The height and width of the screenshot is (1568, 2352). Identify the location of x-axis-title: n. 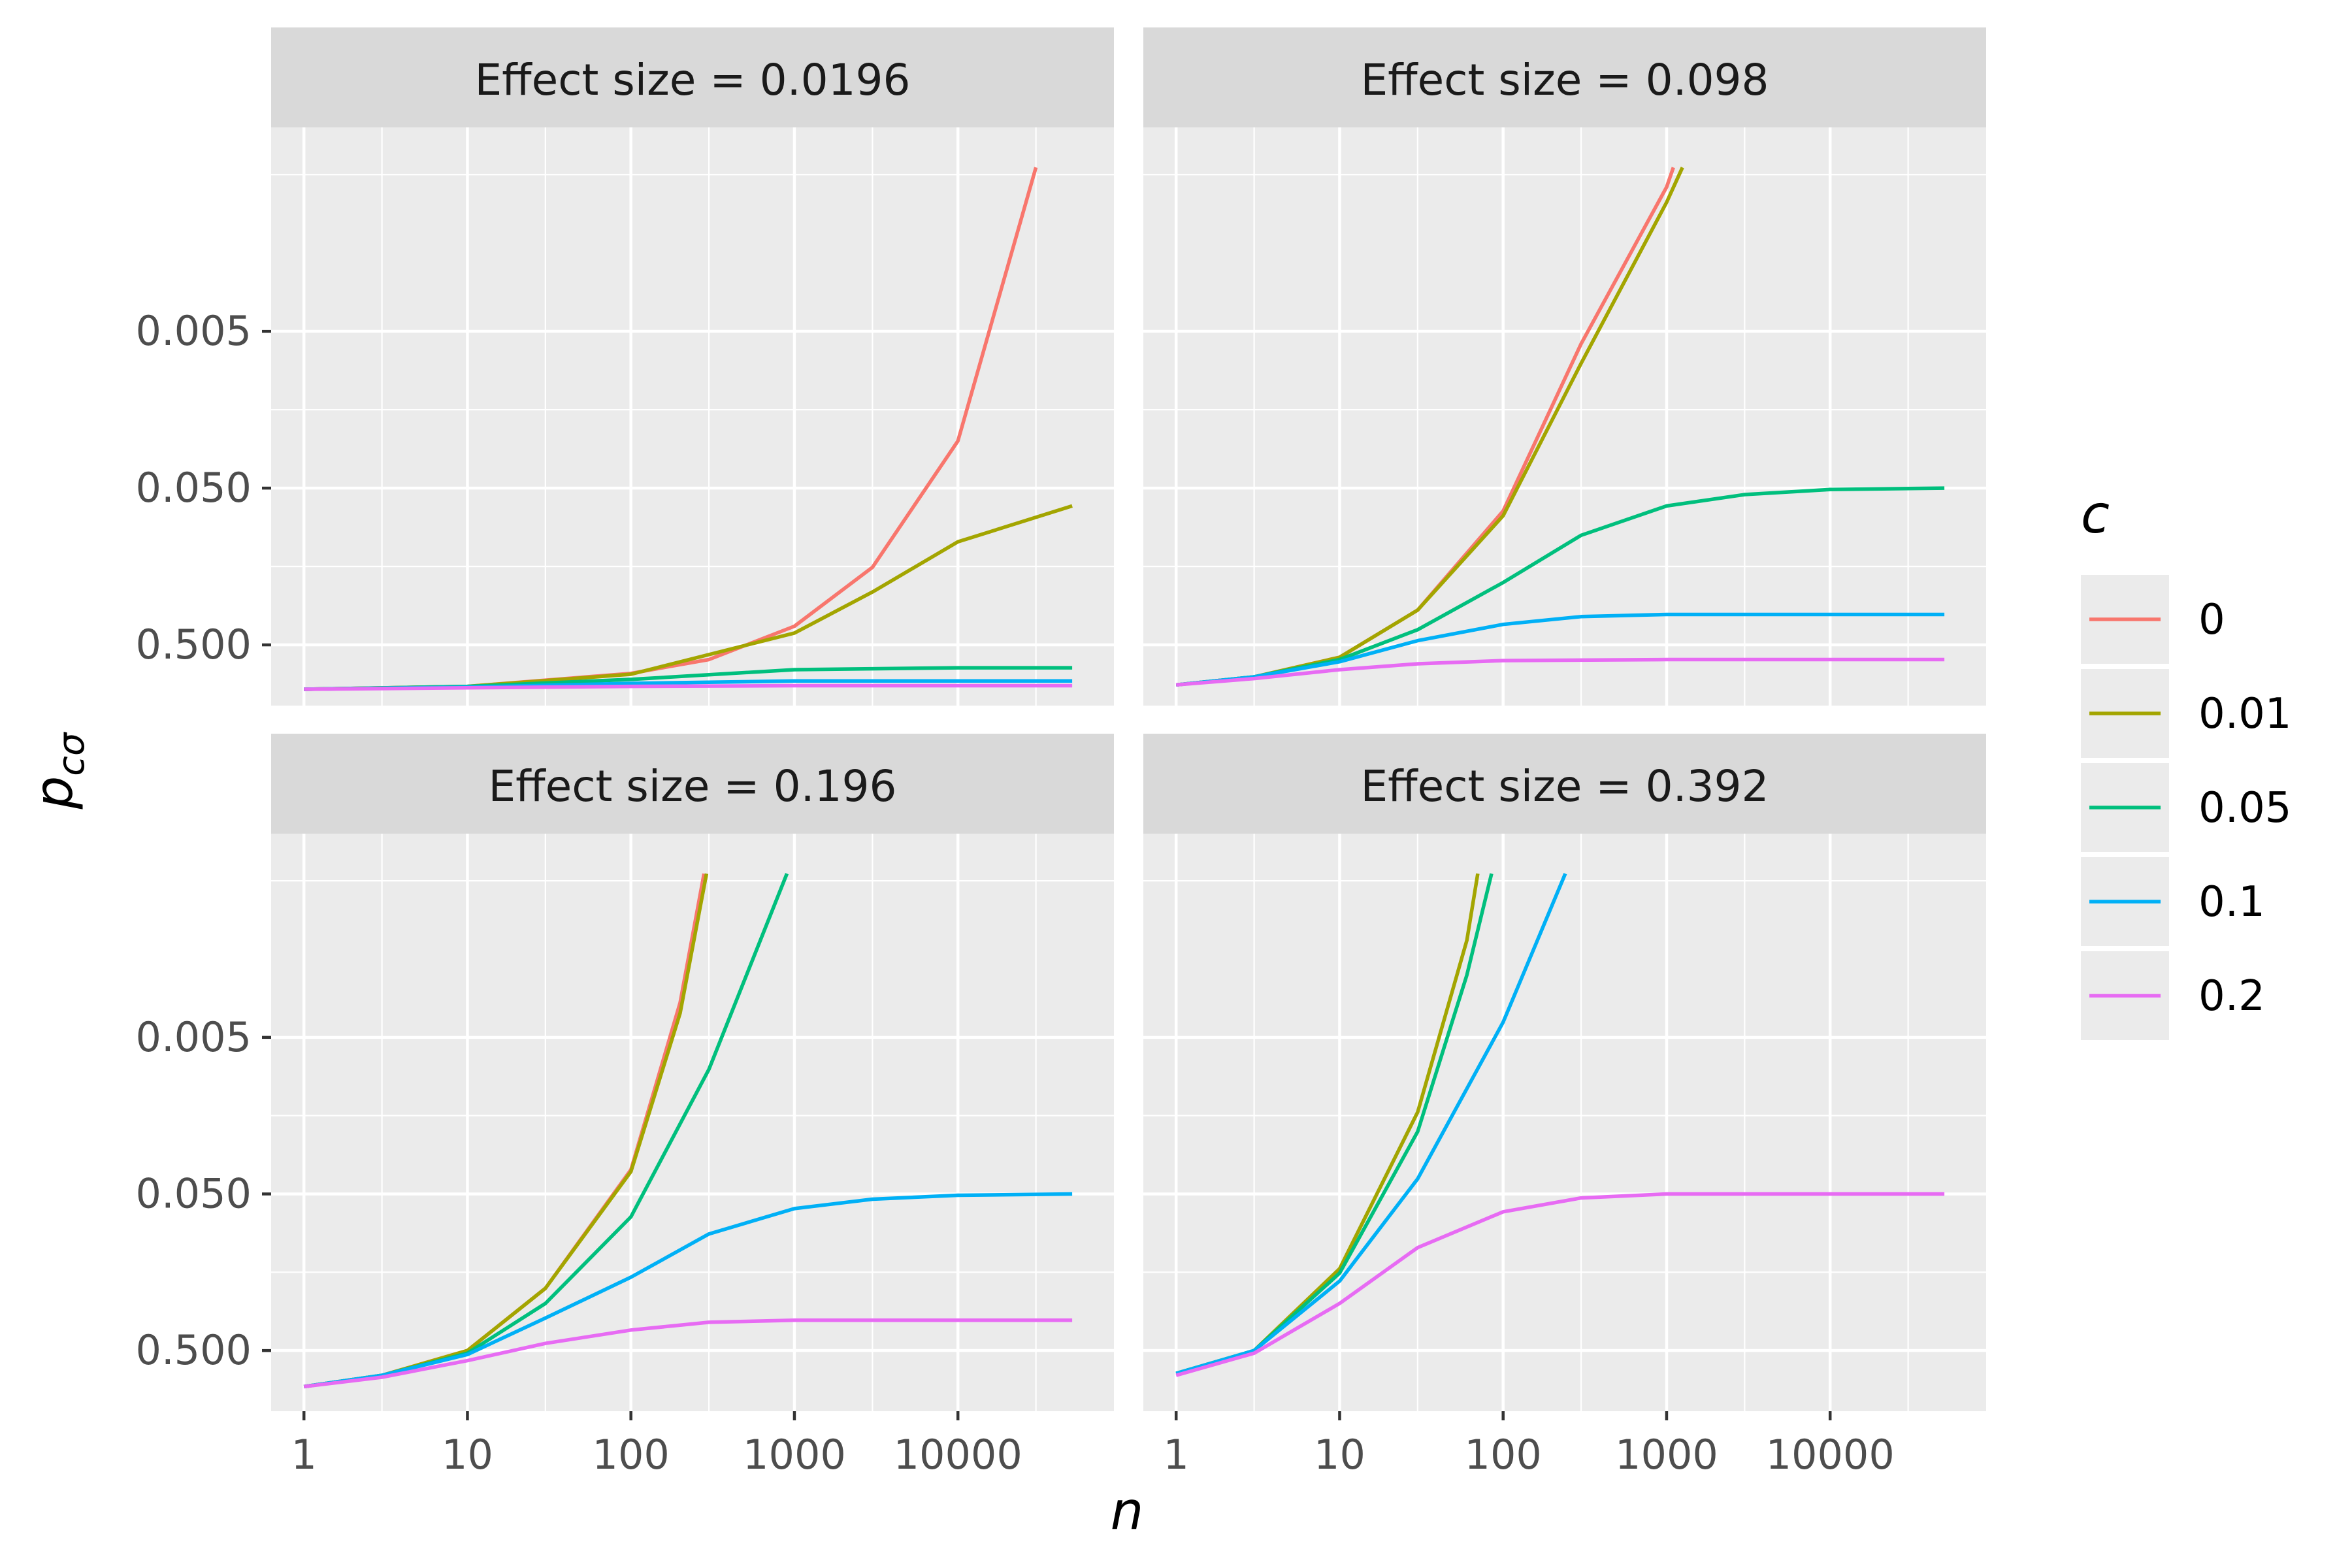
(1127, 1510).